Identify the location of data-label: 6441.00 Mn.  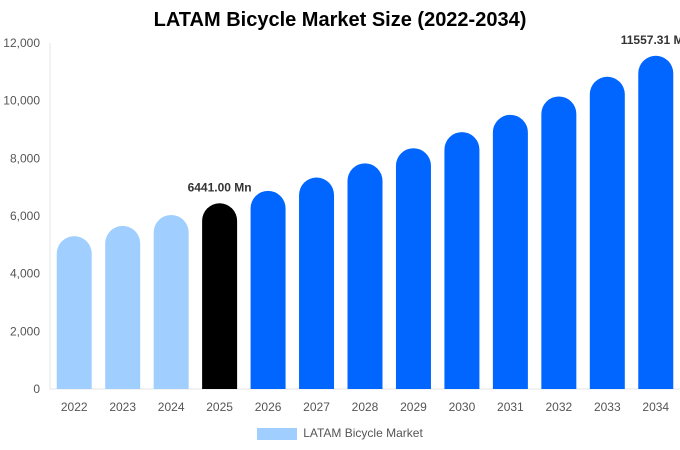
(220, 187).